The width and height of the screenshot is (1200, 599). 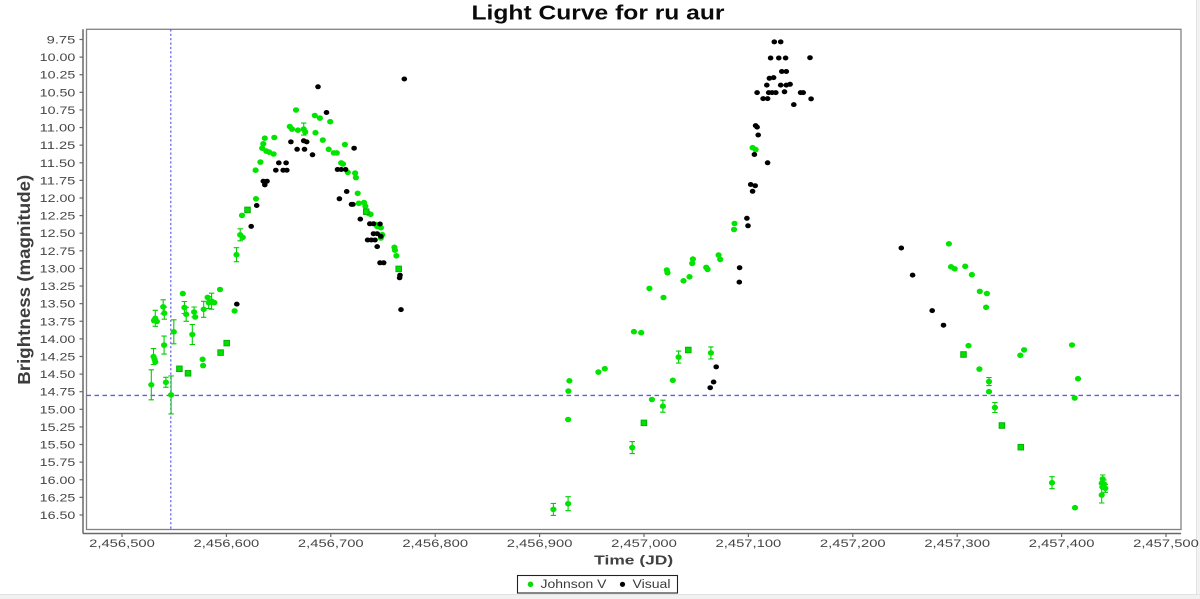 I want to click on svg-text: 2,456,800, so click(x=435, y=544).